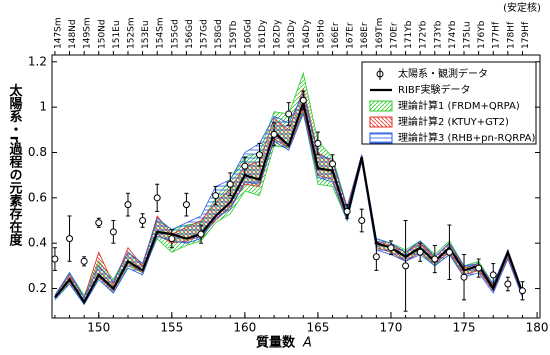 The height and width of the screenshot is (355, 550). I want to click on top-isotope-label: 164Dy, so click(307, 34).